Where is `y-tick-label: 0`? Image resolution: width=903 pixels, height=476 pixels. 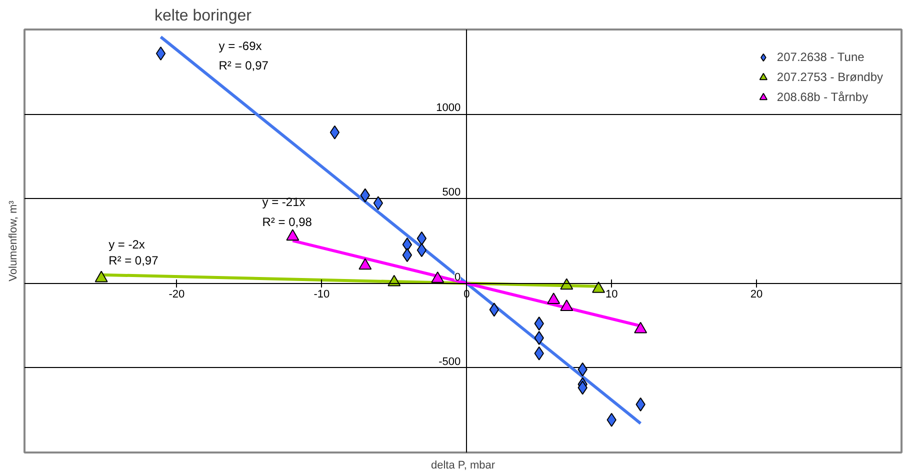
y-tick-label: 0 is located at coordinates (457, 277).